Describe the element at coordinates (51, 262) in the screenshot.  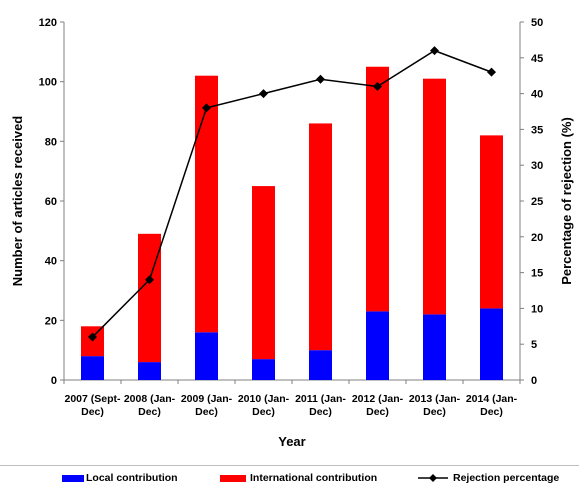
I see `y-tick-label: 40` at that location.